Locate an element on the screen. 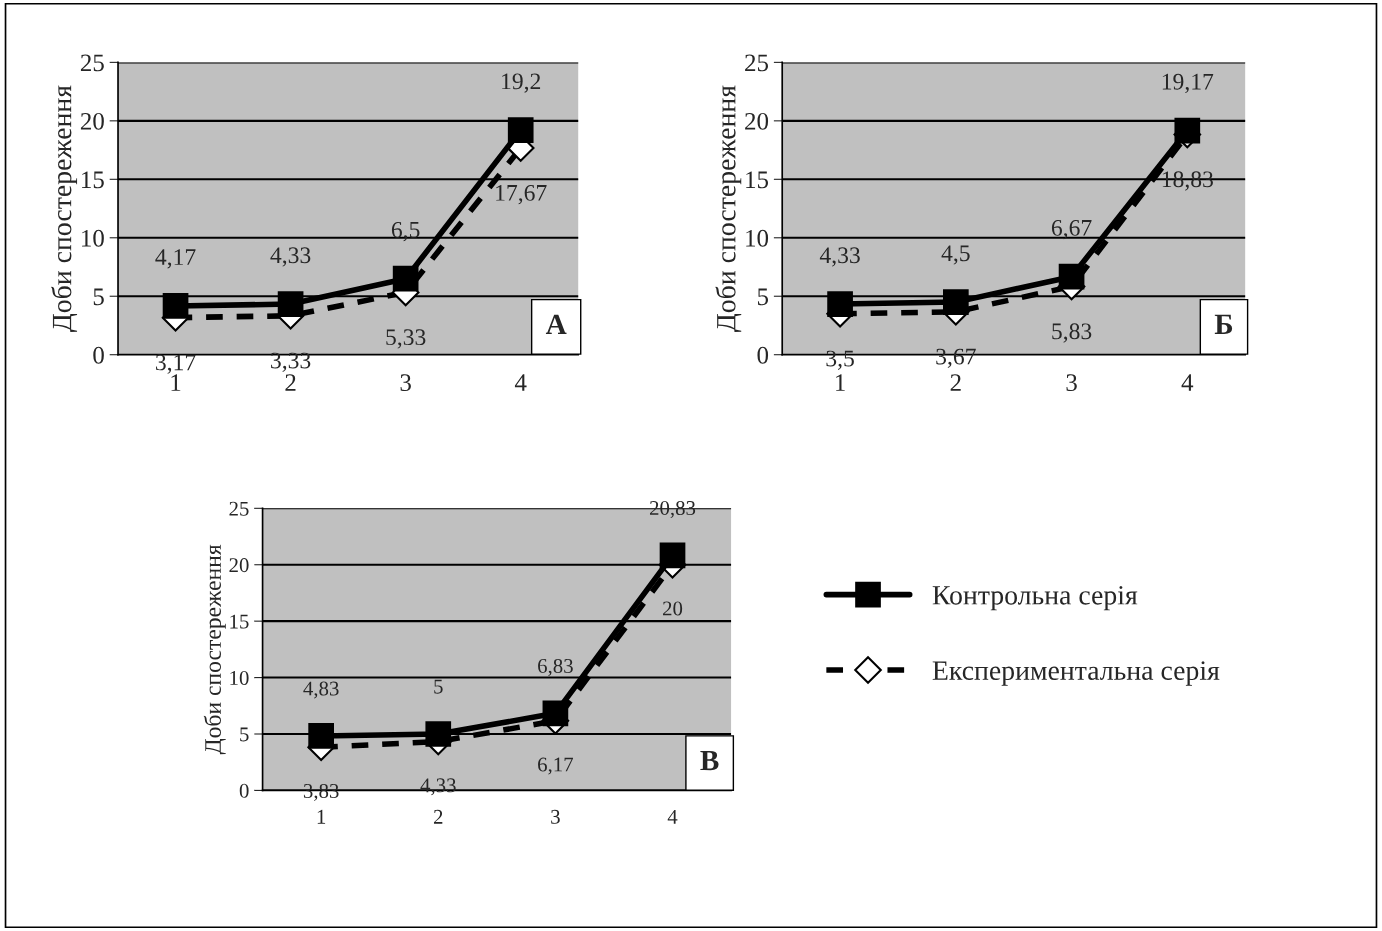 This screenshot has height=931, width=1382. data-label: 5 is located at coordinates (438, 686).